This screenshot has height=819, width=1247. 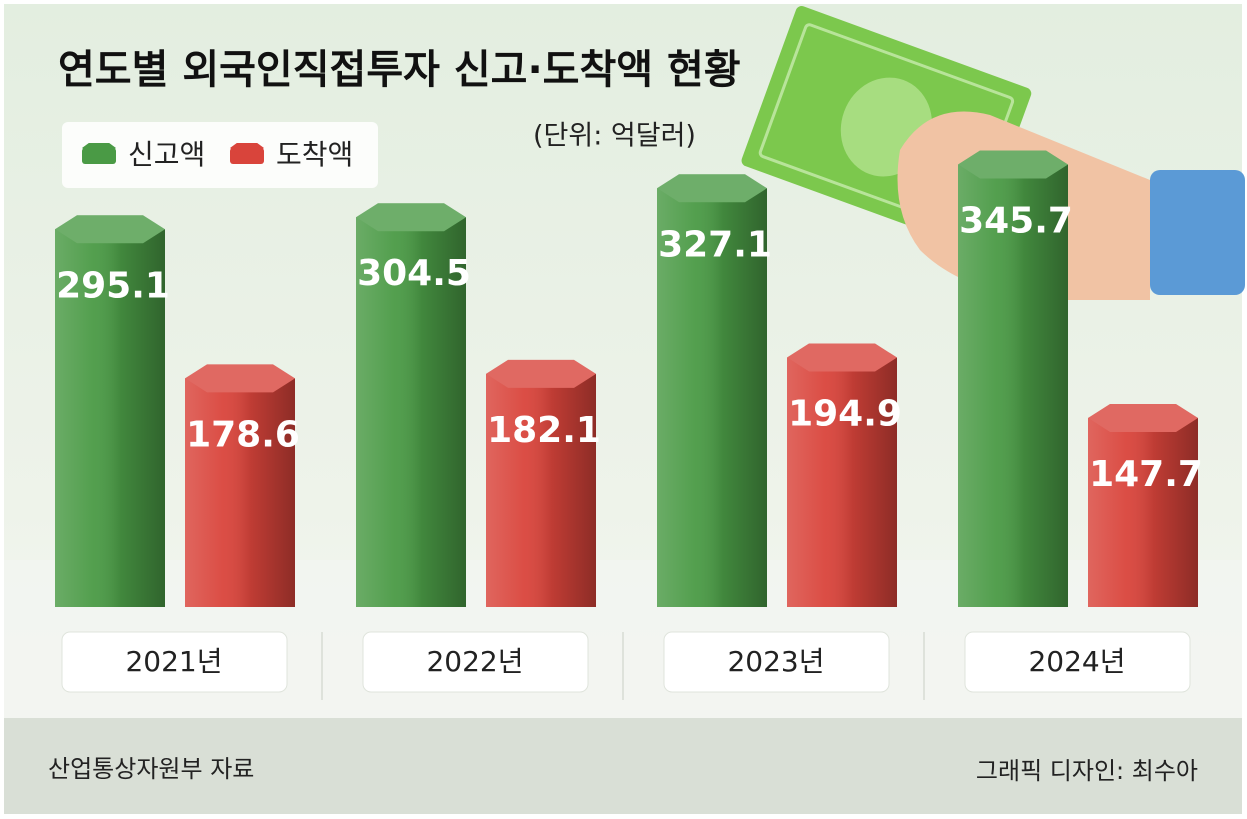 What do you see at coordinates (544, 430) in the screenshot?
I see `value-label: 182.1` at bounding box center [544, 430].